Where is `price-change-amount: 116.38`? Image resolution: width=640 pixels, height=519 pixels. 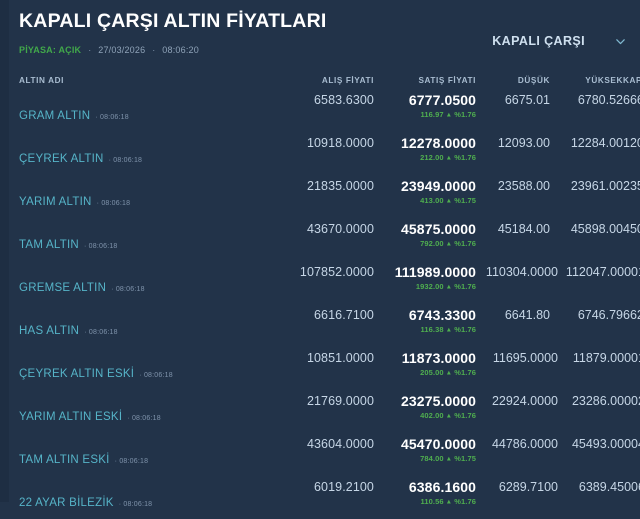 price-change-amount: 116.38 is located at coordinates (432, 329).